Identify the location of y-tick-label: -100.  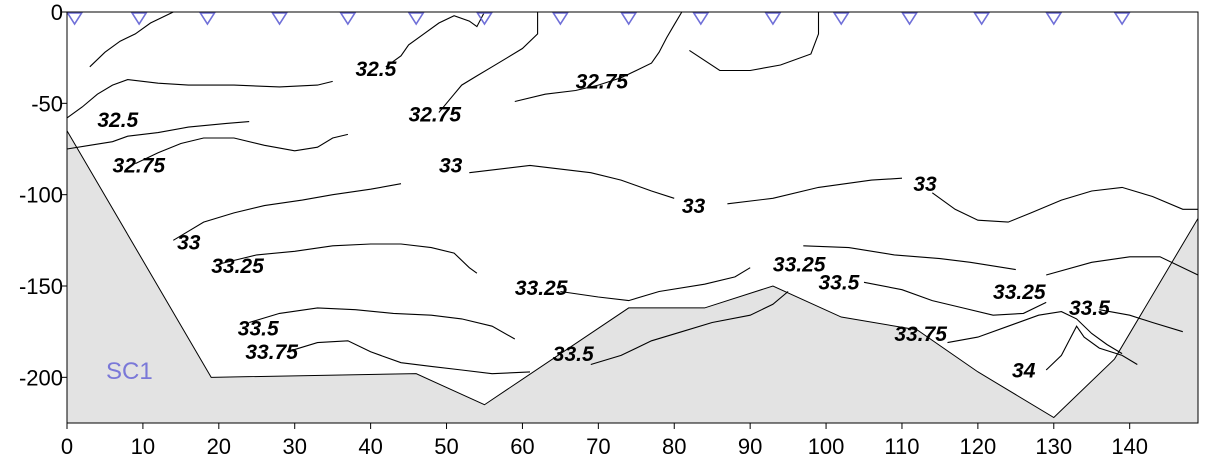
(41, 195).